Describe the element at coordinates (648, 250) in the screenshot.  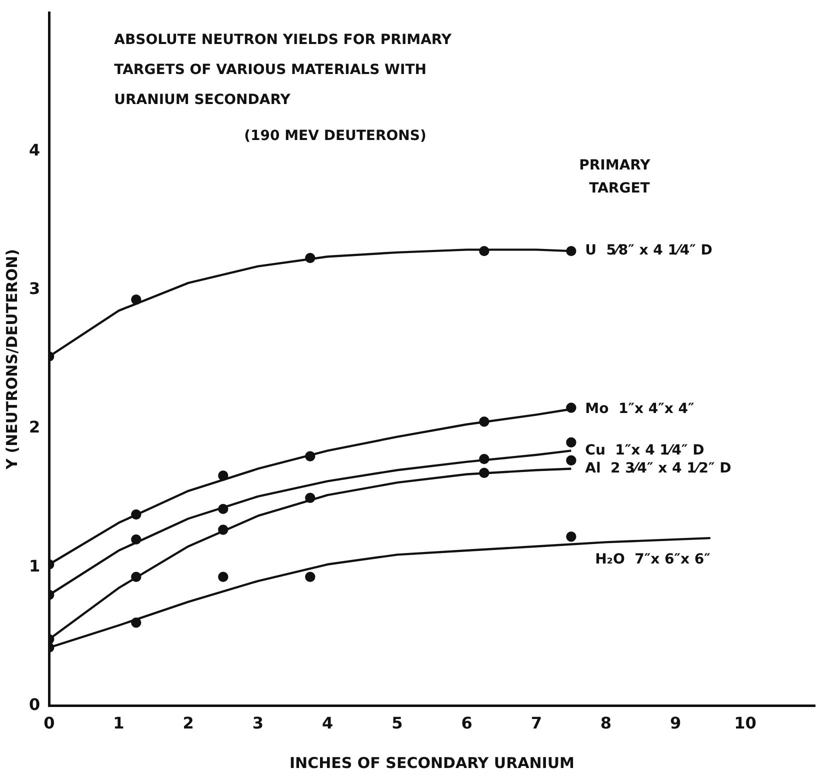
I see `series-label: U 5⁄8″ x 4 1⁄4″ D` at that location.